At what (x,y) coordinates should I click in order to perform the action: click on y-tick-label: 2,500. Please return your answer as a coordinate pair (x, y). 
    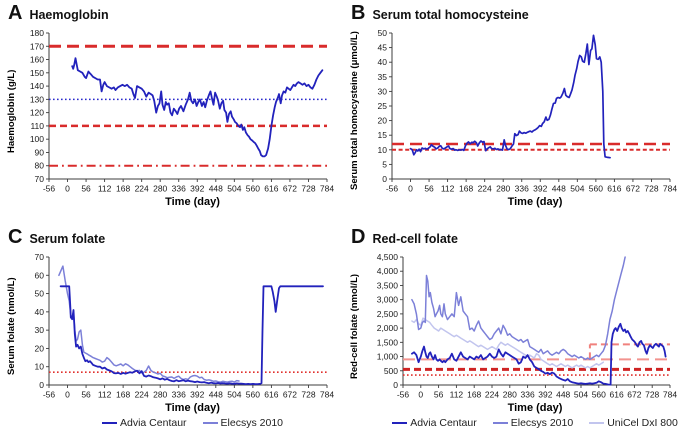
    Looking at the image, I should click on (388, 314).